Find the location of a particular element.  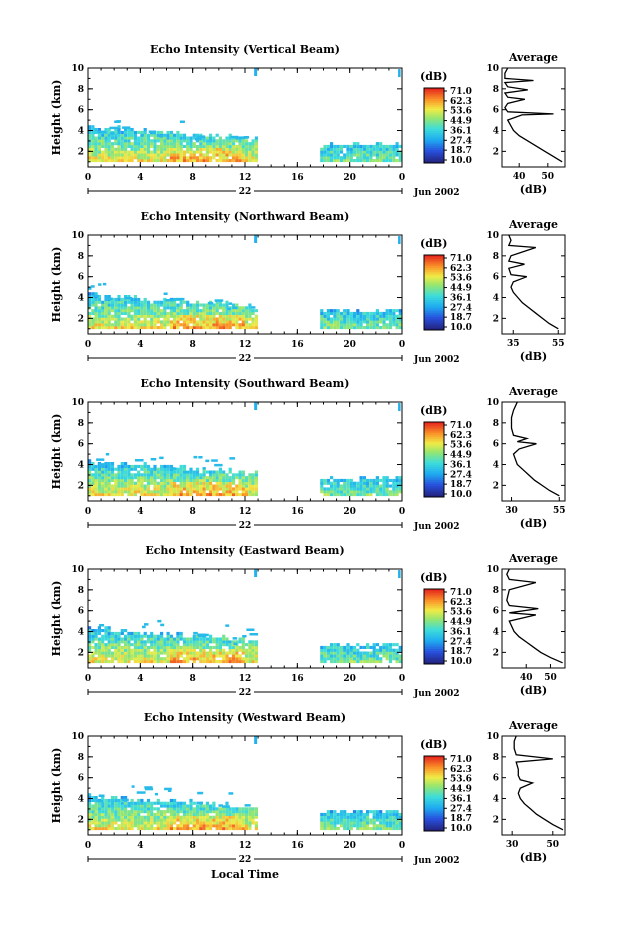

y-tick-label: 2 is located at coordinates (81, 319).